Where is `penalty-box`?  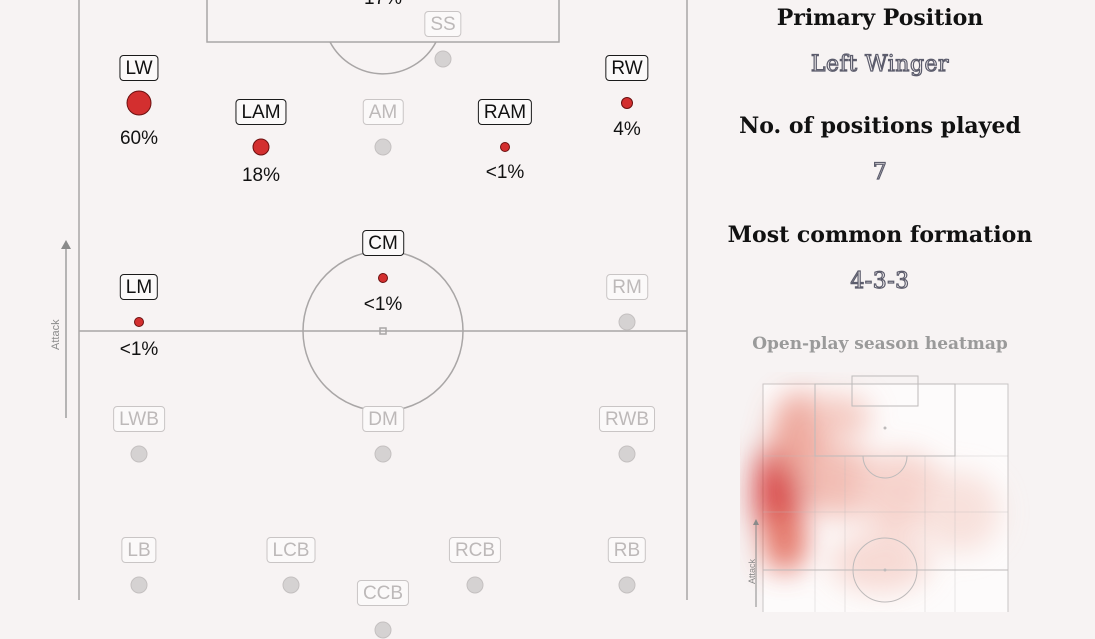
penalty-box is located at coordinates (383, 21).